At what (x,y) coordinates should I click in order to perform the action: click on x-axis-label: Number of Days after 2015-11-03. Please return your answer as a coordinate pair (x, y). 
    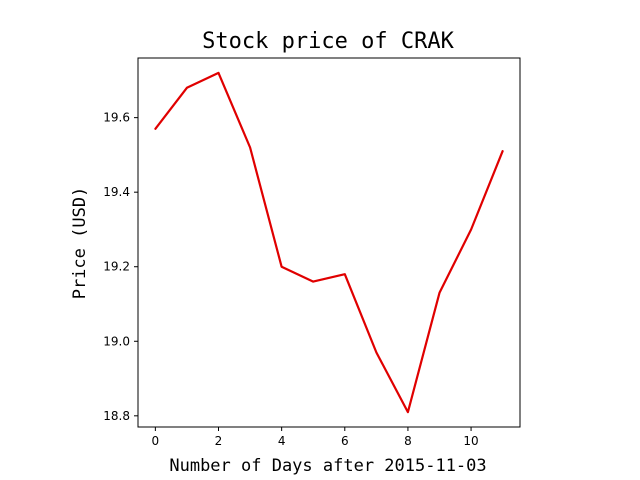
    Looking at the image, I should click on (327, 466).